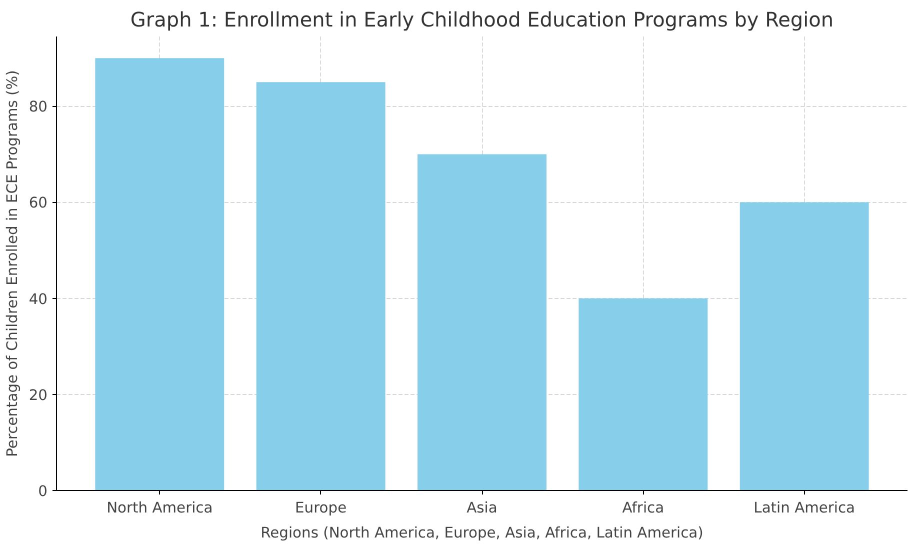 The height and width of the screenshot is (544, 909). What do you see at coordinates (482, 508) in the screenshot?
I see `x-tick-label: Asia` at bounding box center [482, 508].